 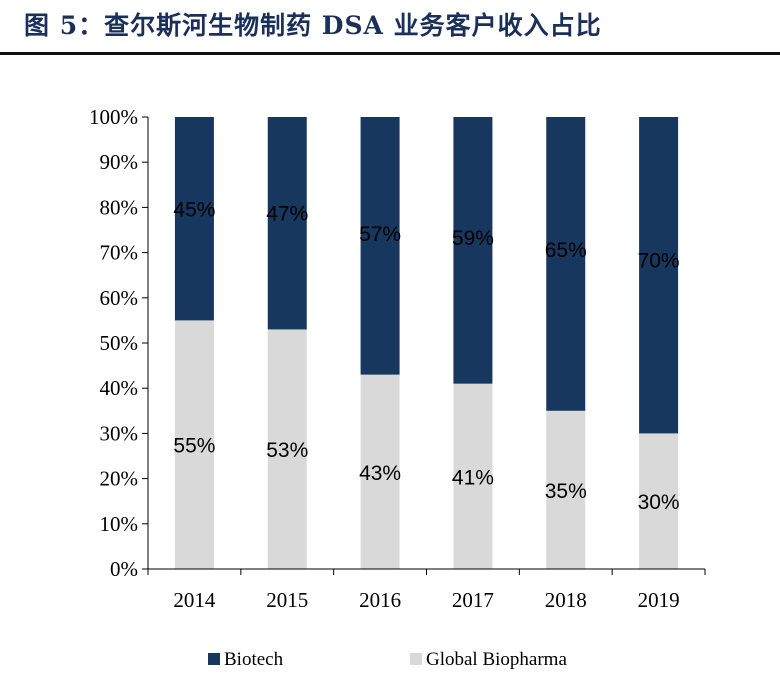 What do you see at coordinates (194, 210) in the screenshot?
I see `data-label-biotech-2014: 45%` at bounding box center [194, 210].